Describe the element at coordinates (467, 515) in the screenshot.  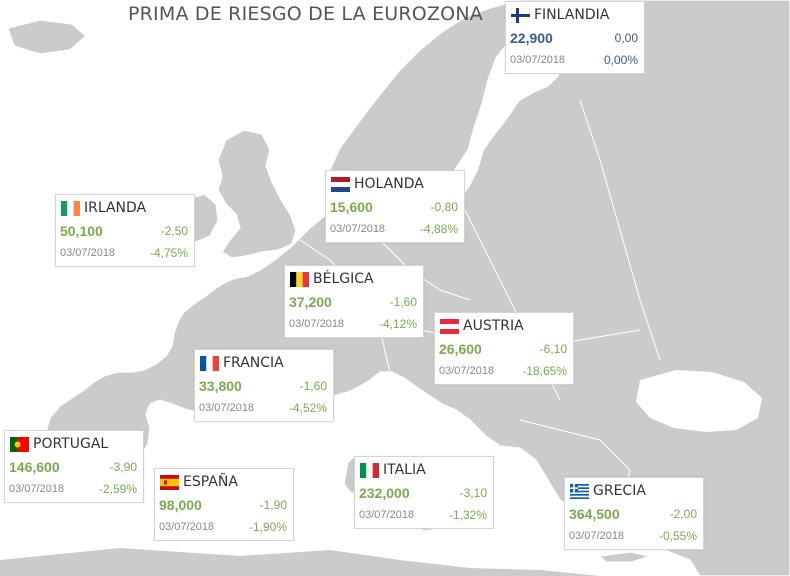
I see `spread-change-percent: -1,32%` at that location.